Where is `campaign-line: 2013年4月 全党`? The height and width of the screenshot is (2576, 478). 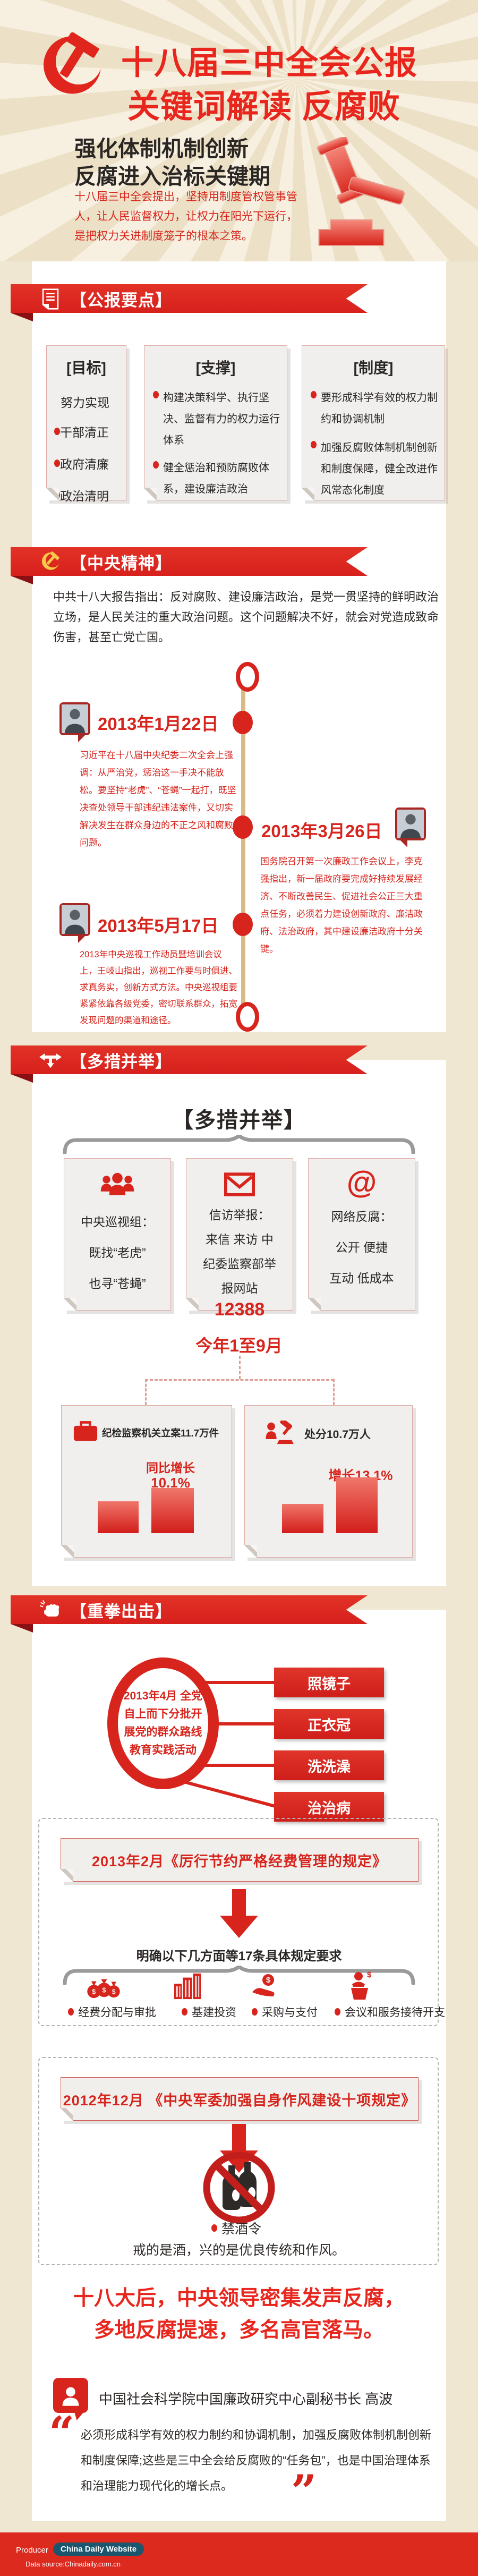 campaign-line: 2013年4月 全党 is located at coordinates (163, 1696).